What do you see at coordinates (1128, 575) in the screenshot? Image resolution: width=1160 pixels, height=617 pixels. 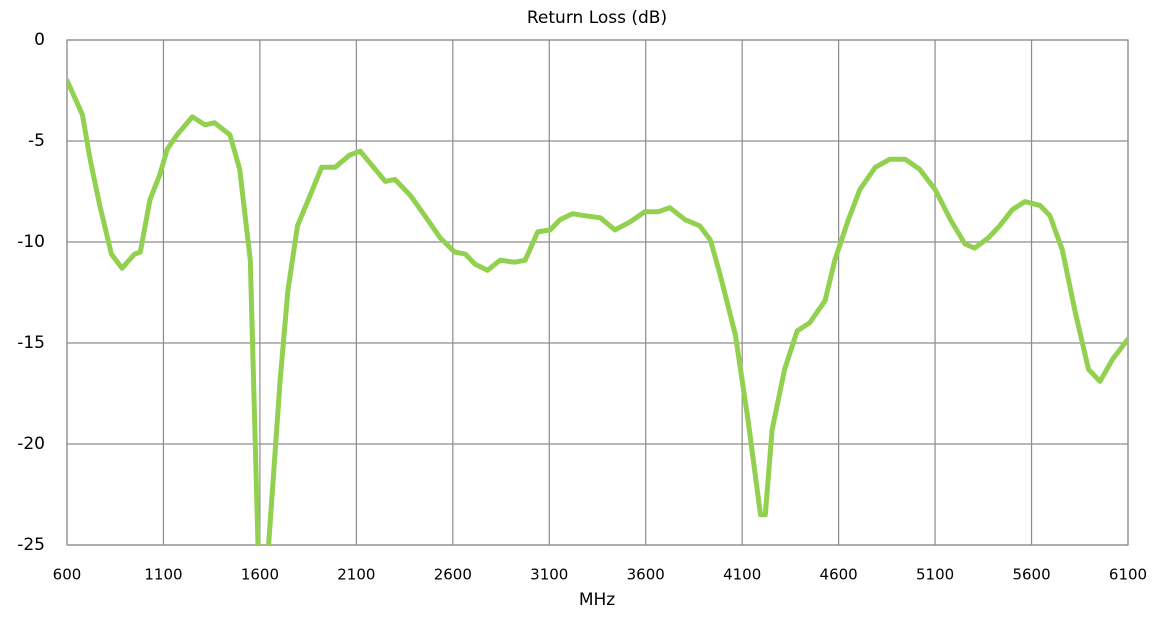 I see `x-tick-label: 6100` at bounding box center [1128, 575].